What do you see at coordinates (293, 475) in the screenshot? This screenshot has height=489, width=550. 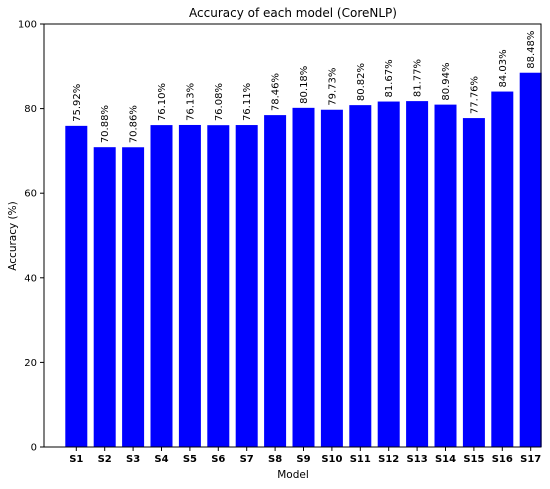 I see `x-axis-label: Model` at bounding box center [293, 475].